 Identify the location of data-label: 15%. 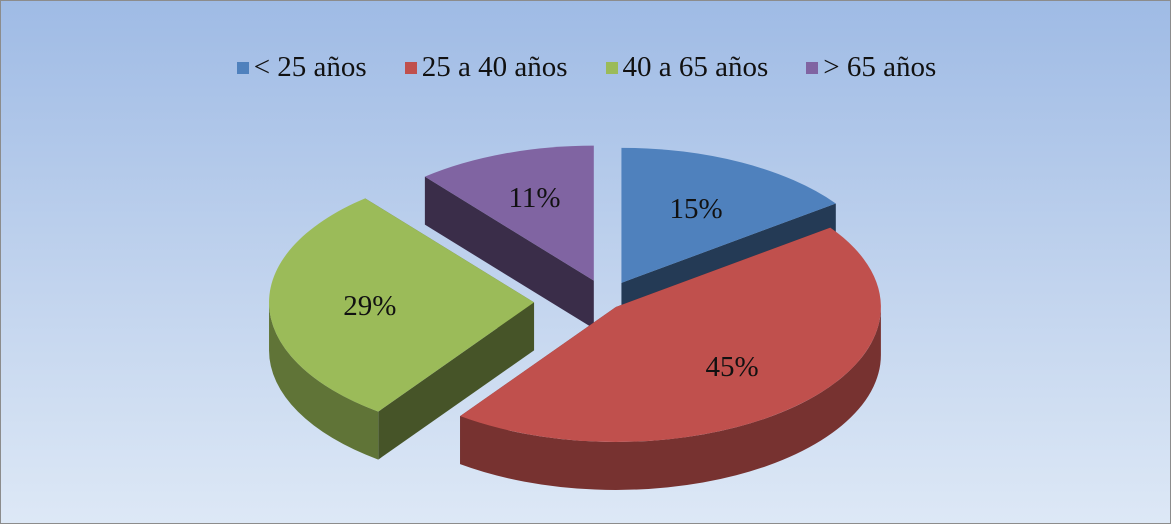
(695, 209).